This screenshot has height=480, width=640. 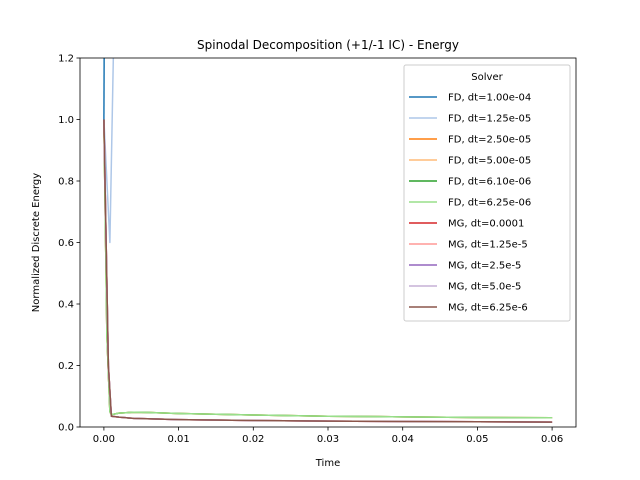 I want to click on x-axis: 0.00 0.01 0.02 0.03 0.04 0.05 0.06, so click(x=328, y=436).